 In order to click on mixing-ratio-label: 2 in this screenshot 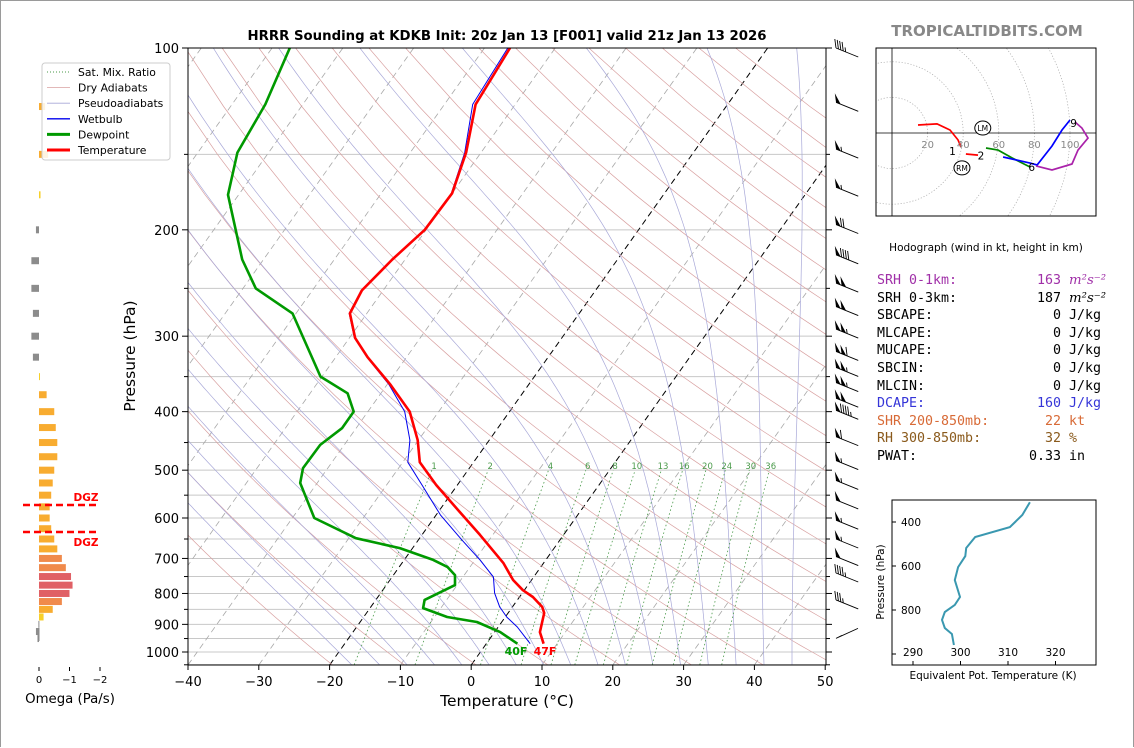, I will do `click(489, 467)`.